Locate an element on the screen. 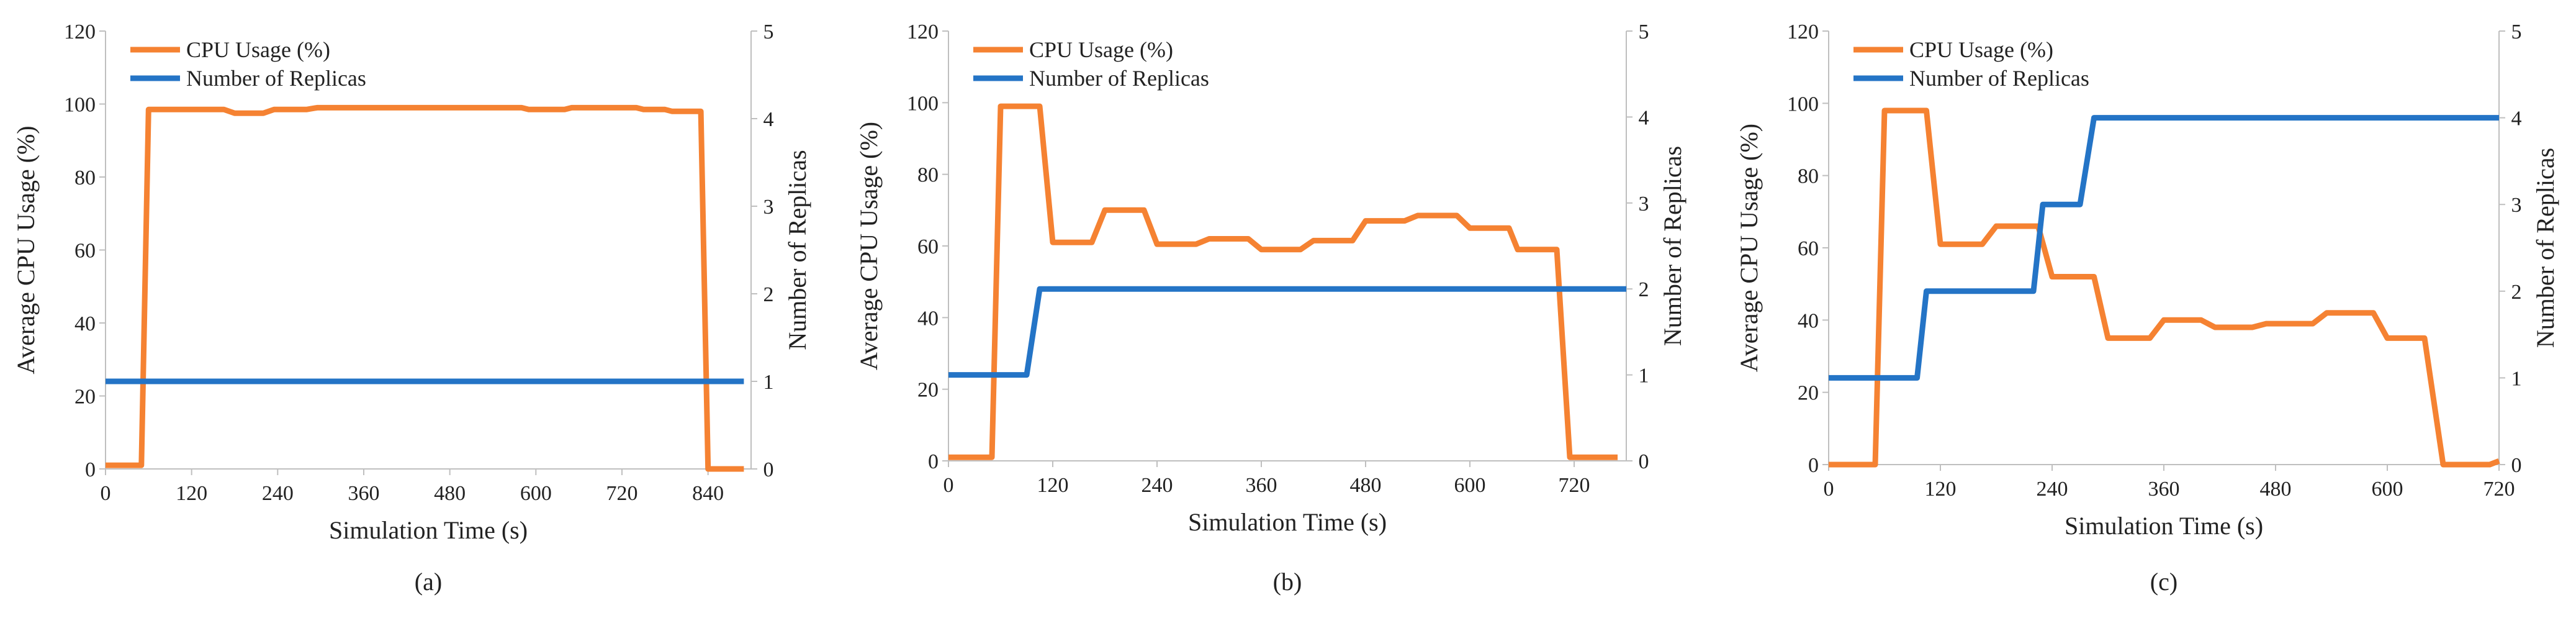 The height and width of the screenshot is (618, 2576). x-tick-label: 840 is located at coordinates (708, 493).